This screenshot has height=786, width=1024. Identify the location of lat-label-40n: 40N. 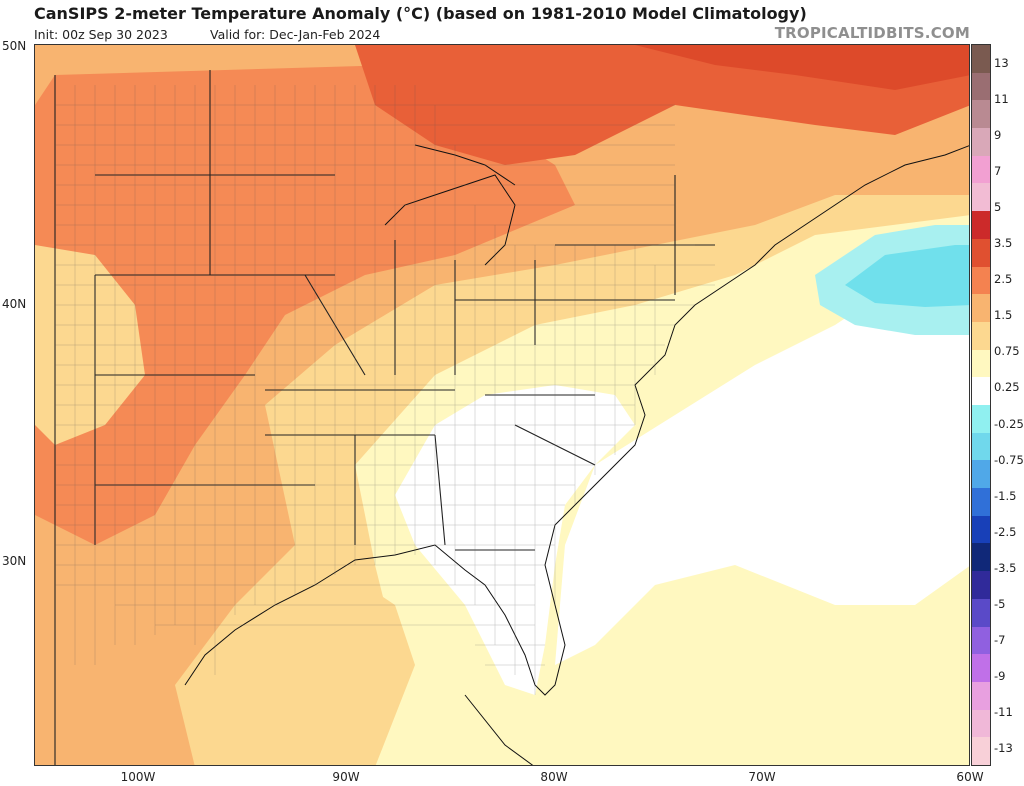
(14, 304).